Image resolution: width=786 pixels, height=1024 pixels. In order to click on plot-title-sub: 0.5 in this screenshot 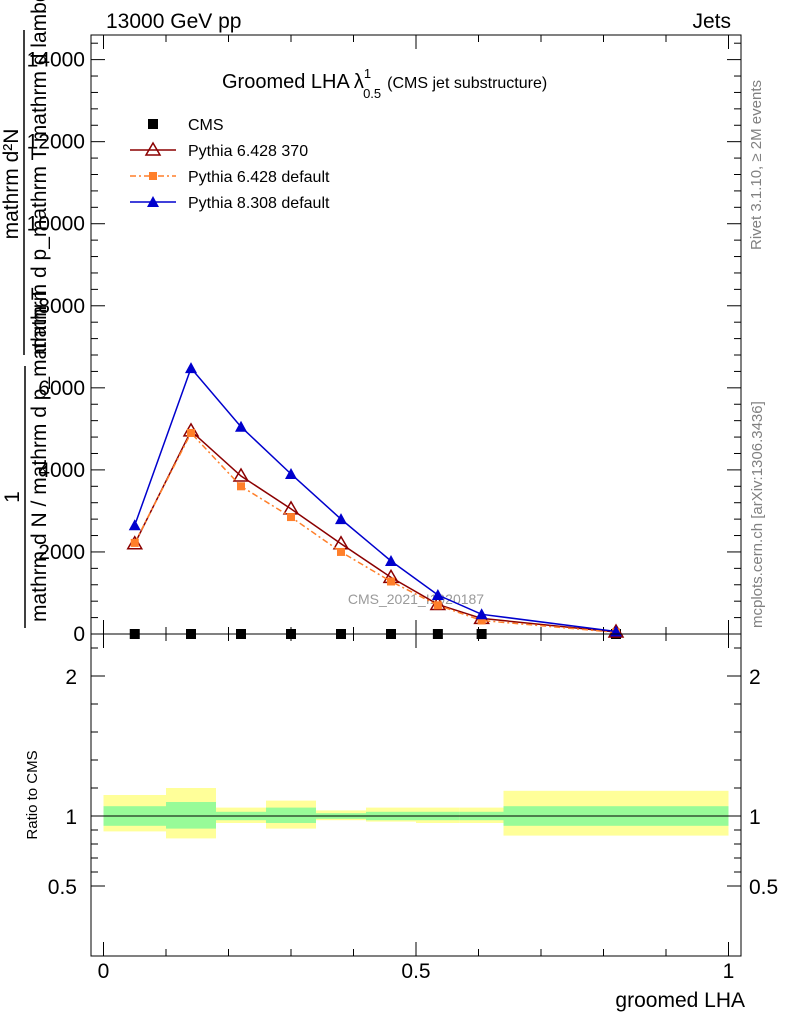, I will do `click(372, 93)`.